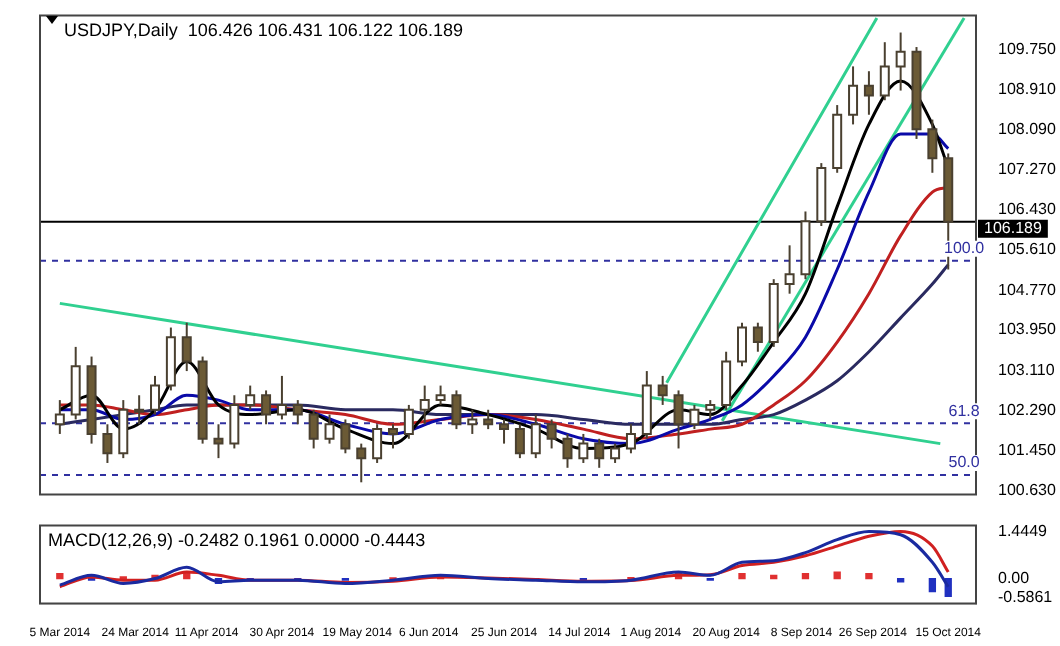 This screenshot has width=1060, height=646. What do you see at coordinates (964, 410) in the screenshot?
I see `annotation: 61.8` at bounding box center [964, 410].